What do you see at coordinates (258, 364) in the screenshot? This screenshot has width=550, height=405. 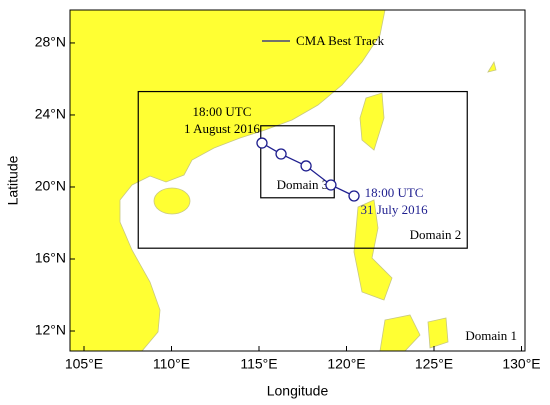 I see `x-tick-label: 115°E` at bounding box center [258, 364].